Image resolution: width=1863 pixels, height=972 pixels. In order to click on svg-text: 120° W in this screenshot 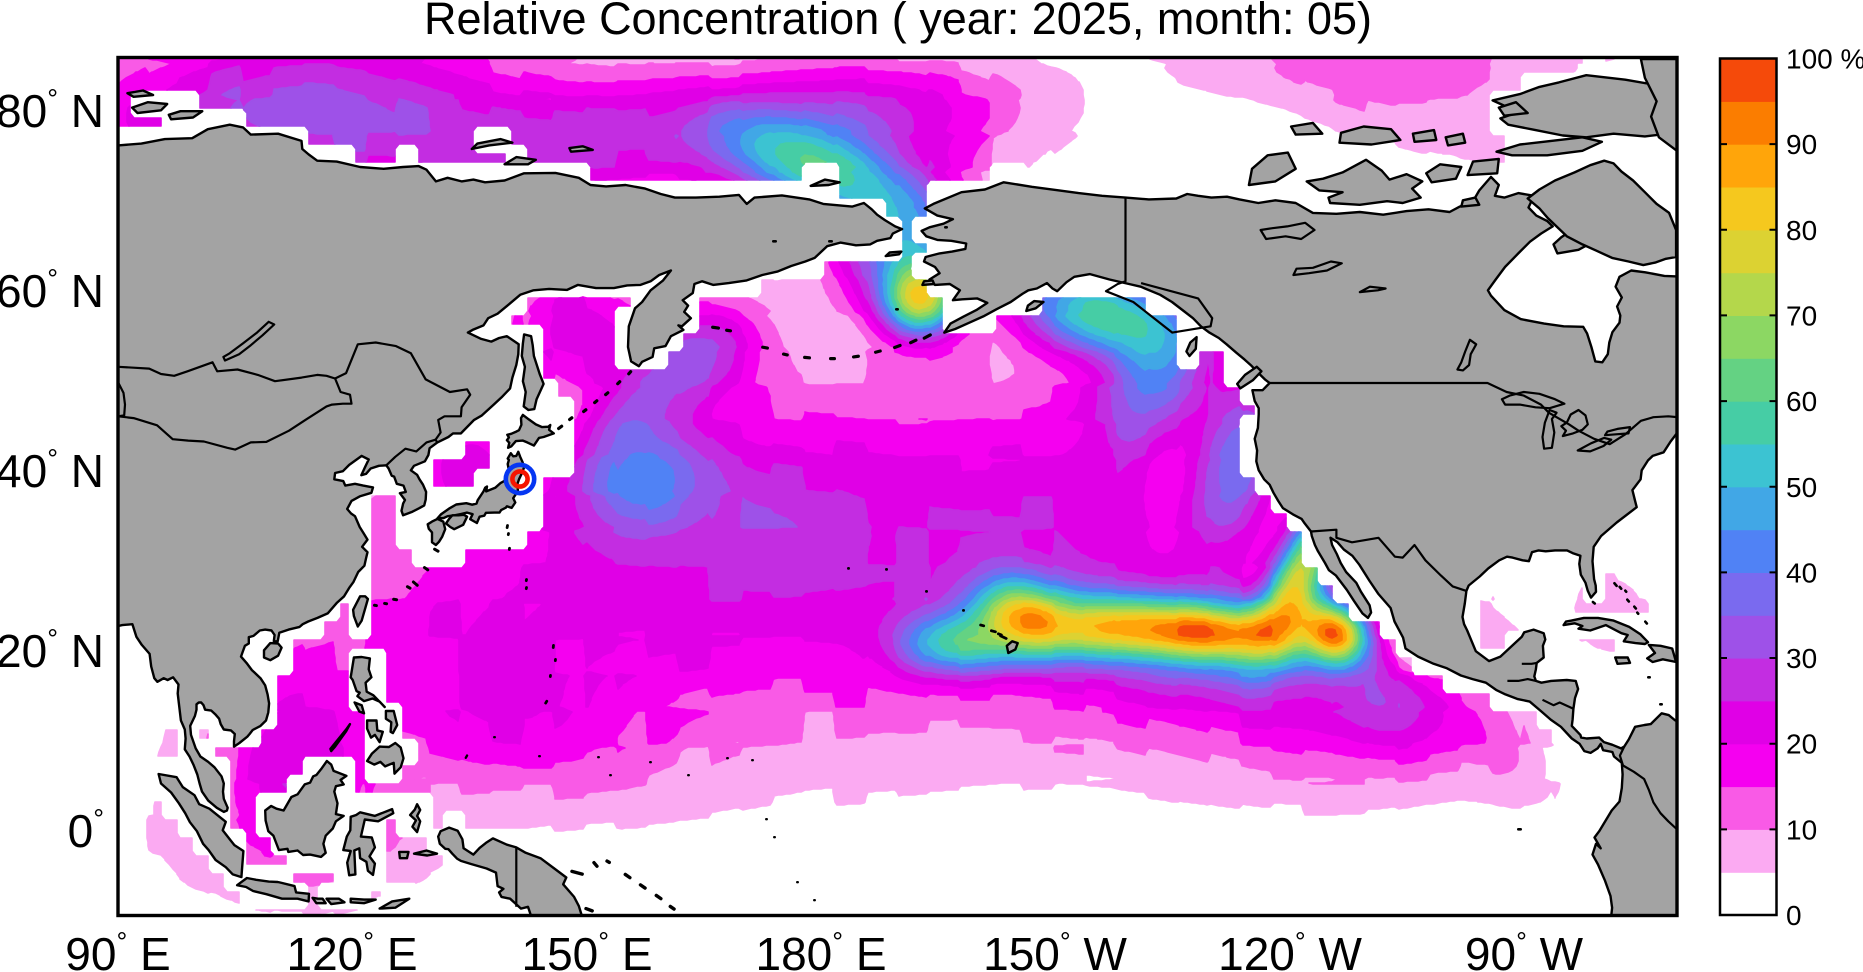, I will do `click(1290, 949)`.